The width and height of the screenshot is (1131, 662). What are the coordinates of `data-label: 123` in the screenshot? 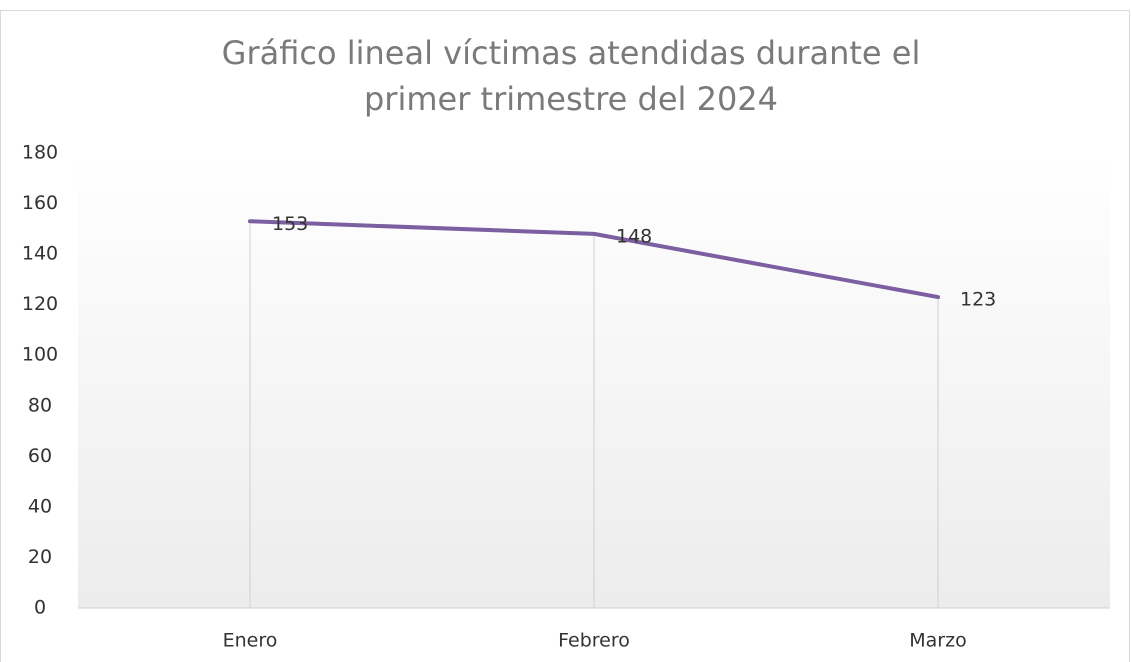 It's located at (978, 300).